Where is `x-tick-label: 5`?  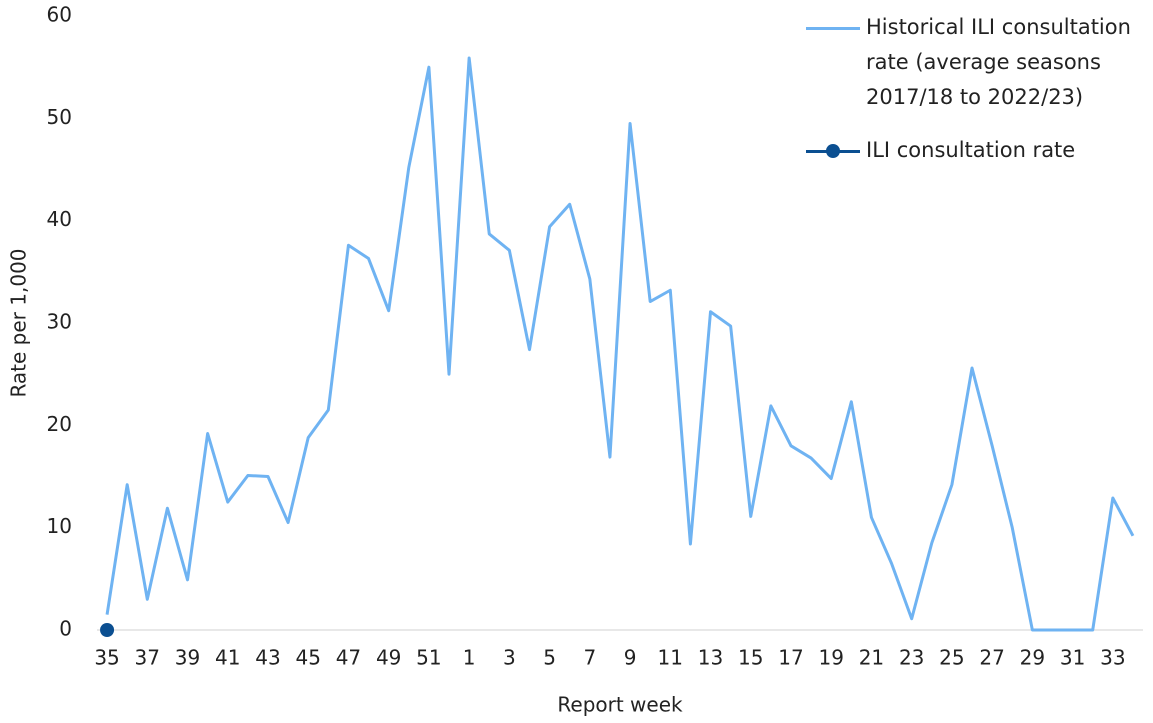
x-tick-label: 5 is located at coordinates (549, 658).